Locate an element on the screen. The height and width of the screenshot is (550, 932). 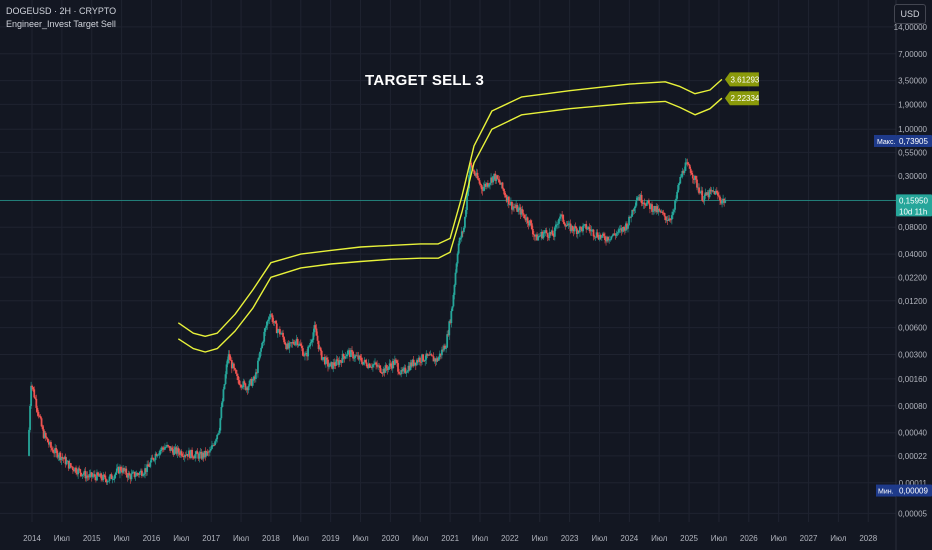
currency-button: USD is located at coordinates (910, 14).